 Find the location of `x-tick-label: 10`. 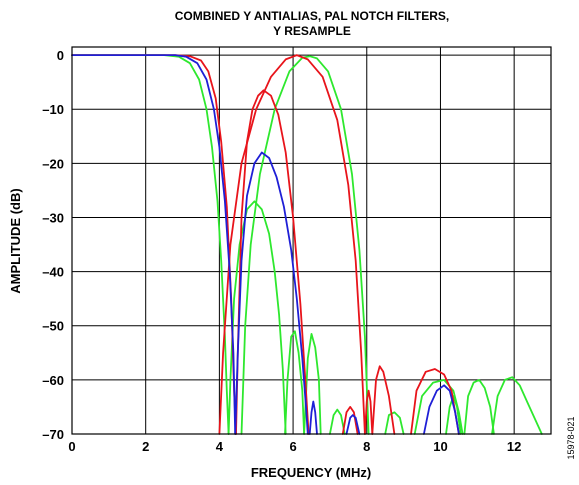

x-tick-label: 10 is located at coordinates (440, 446).